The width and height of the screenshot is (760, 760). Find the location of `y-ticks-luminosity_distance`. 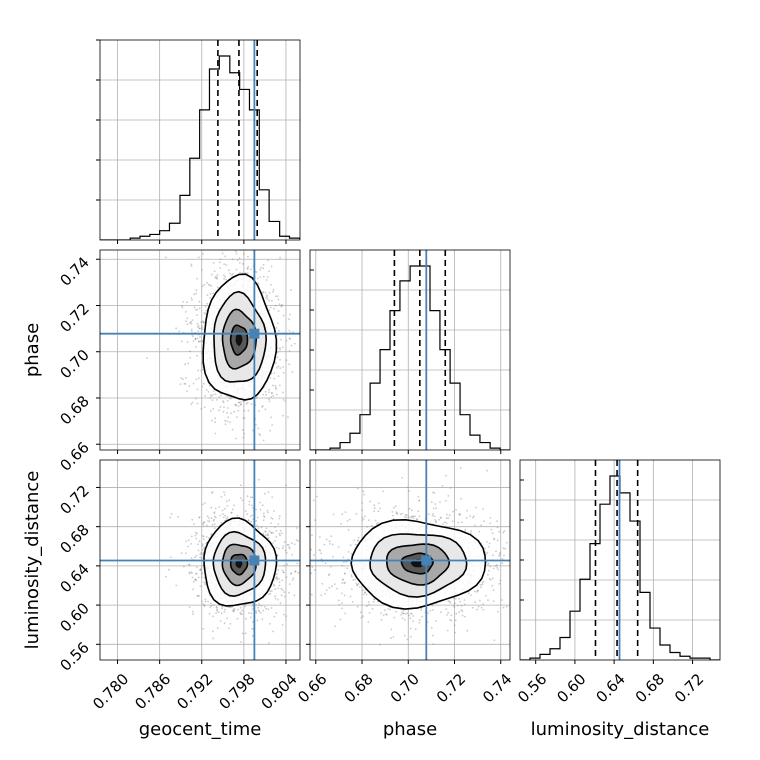

y-ticks-luminosity_distance is located at coordinates (308, 565).